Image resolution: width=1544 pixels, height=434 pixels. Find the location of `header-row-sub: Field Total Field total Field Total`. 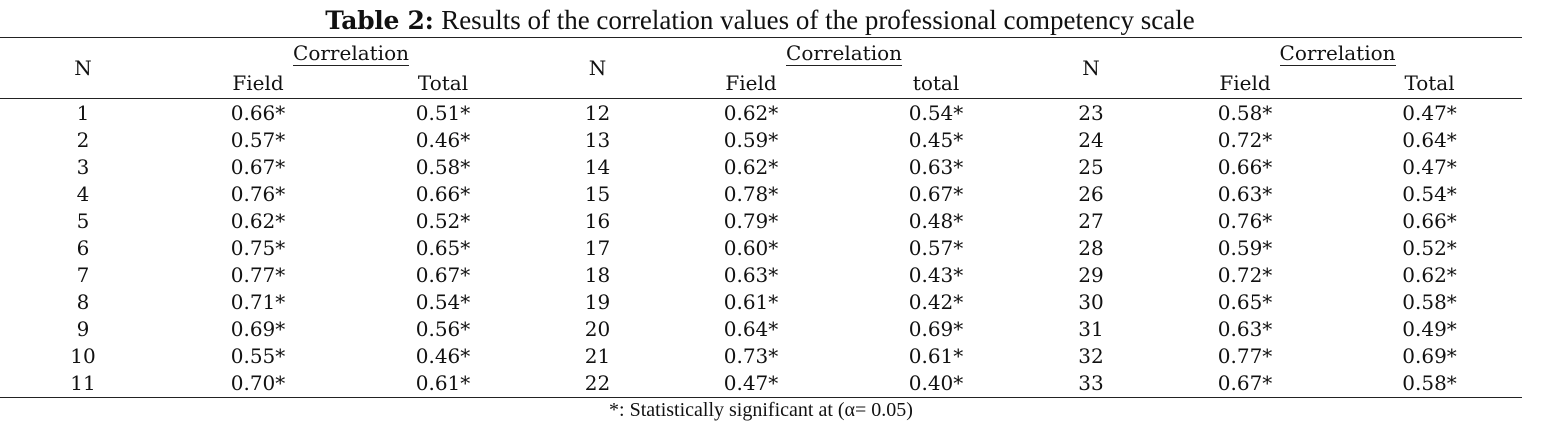

header-row-sub: Field Total Field total Field Total is located at coordinates (761, 83).